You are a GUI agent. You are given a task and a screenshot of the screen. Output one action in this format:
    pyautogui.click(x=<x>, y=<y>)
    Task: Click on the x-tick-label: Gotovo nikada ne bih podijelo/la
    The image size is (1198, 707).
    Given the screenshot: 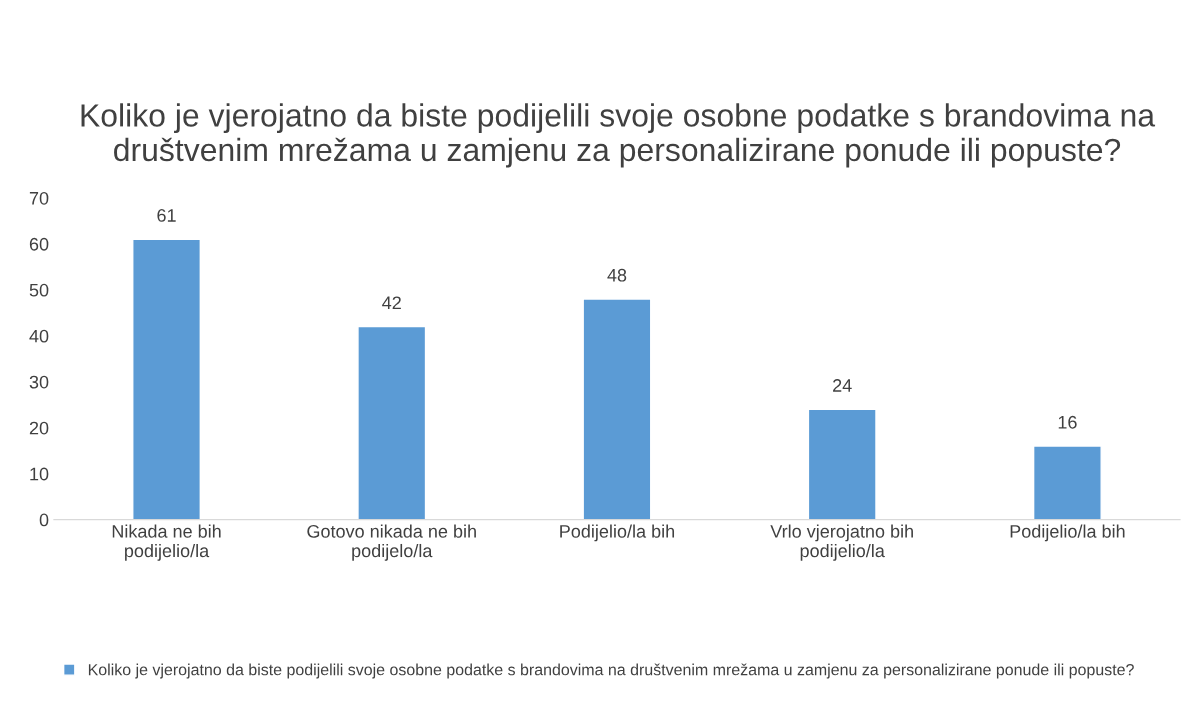 What is the action you would take?
    pyautogui.click(x=391, y=542)
    